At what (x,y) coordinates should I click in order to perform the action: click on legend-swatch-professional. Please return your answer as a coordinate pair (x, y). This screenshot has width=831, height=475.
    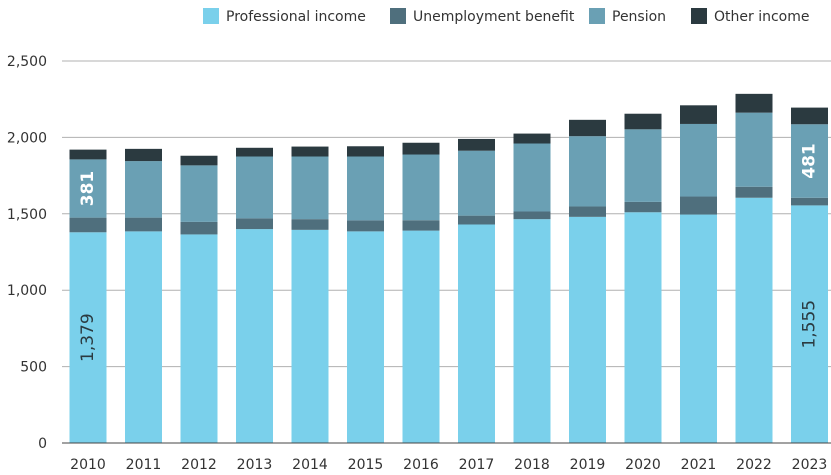
    Looking at the image, I should click on (211, 16).